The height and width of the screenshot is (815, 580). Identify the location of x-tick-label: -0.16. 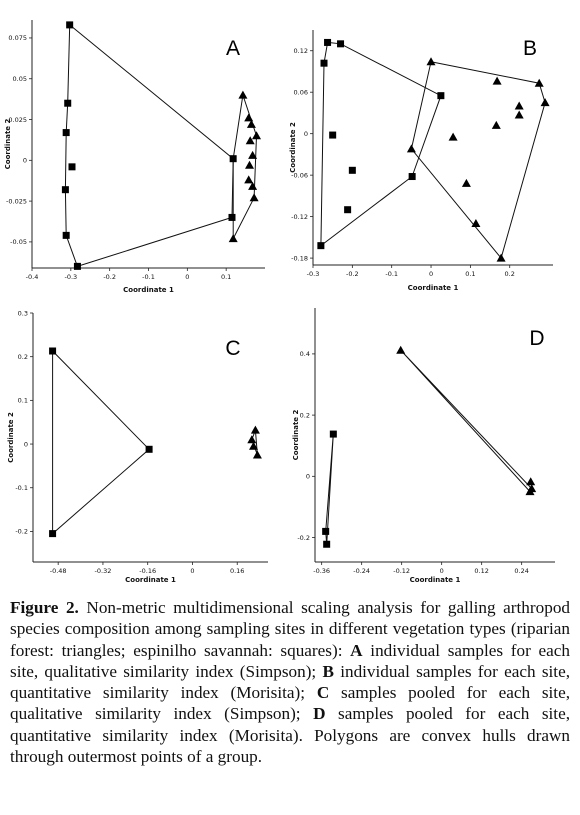
(147, 571).